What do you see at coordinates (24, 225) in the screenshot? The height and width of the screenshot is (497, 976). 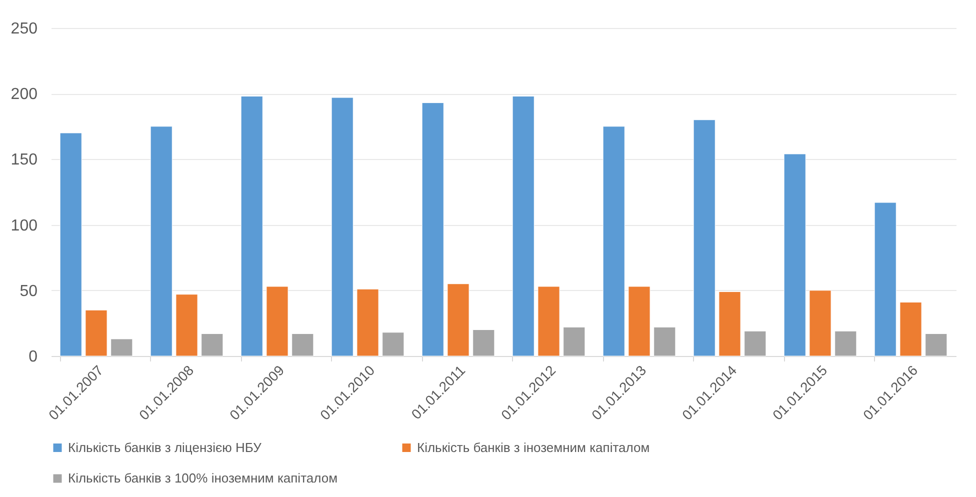 I see `y-tick-label: 100` at bounding box center [24, 225].